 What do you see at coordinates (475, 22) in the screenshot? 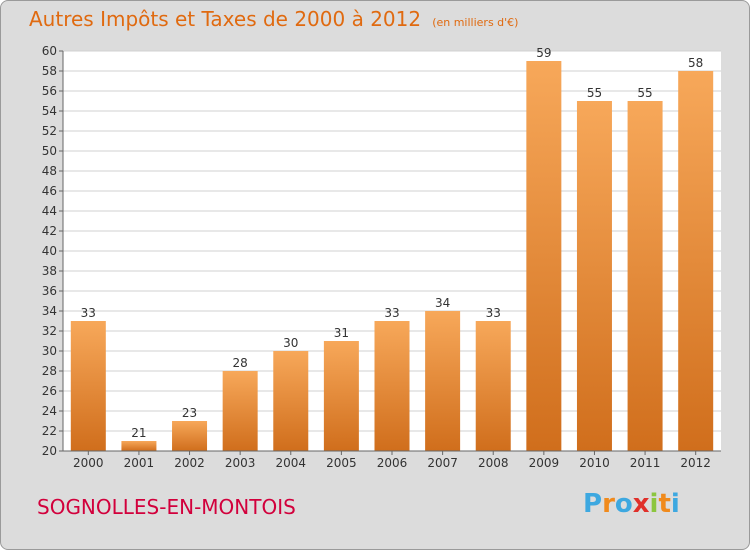
I see `chart-subtitle: (en milliers d'€)` at bounding box center [475, 22].